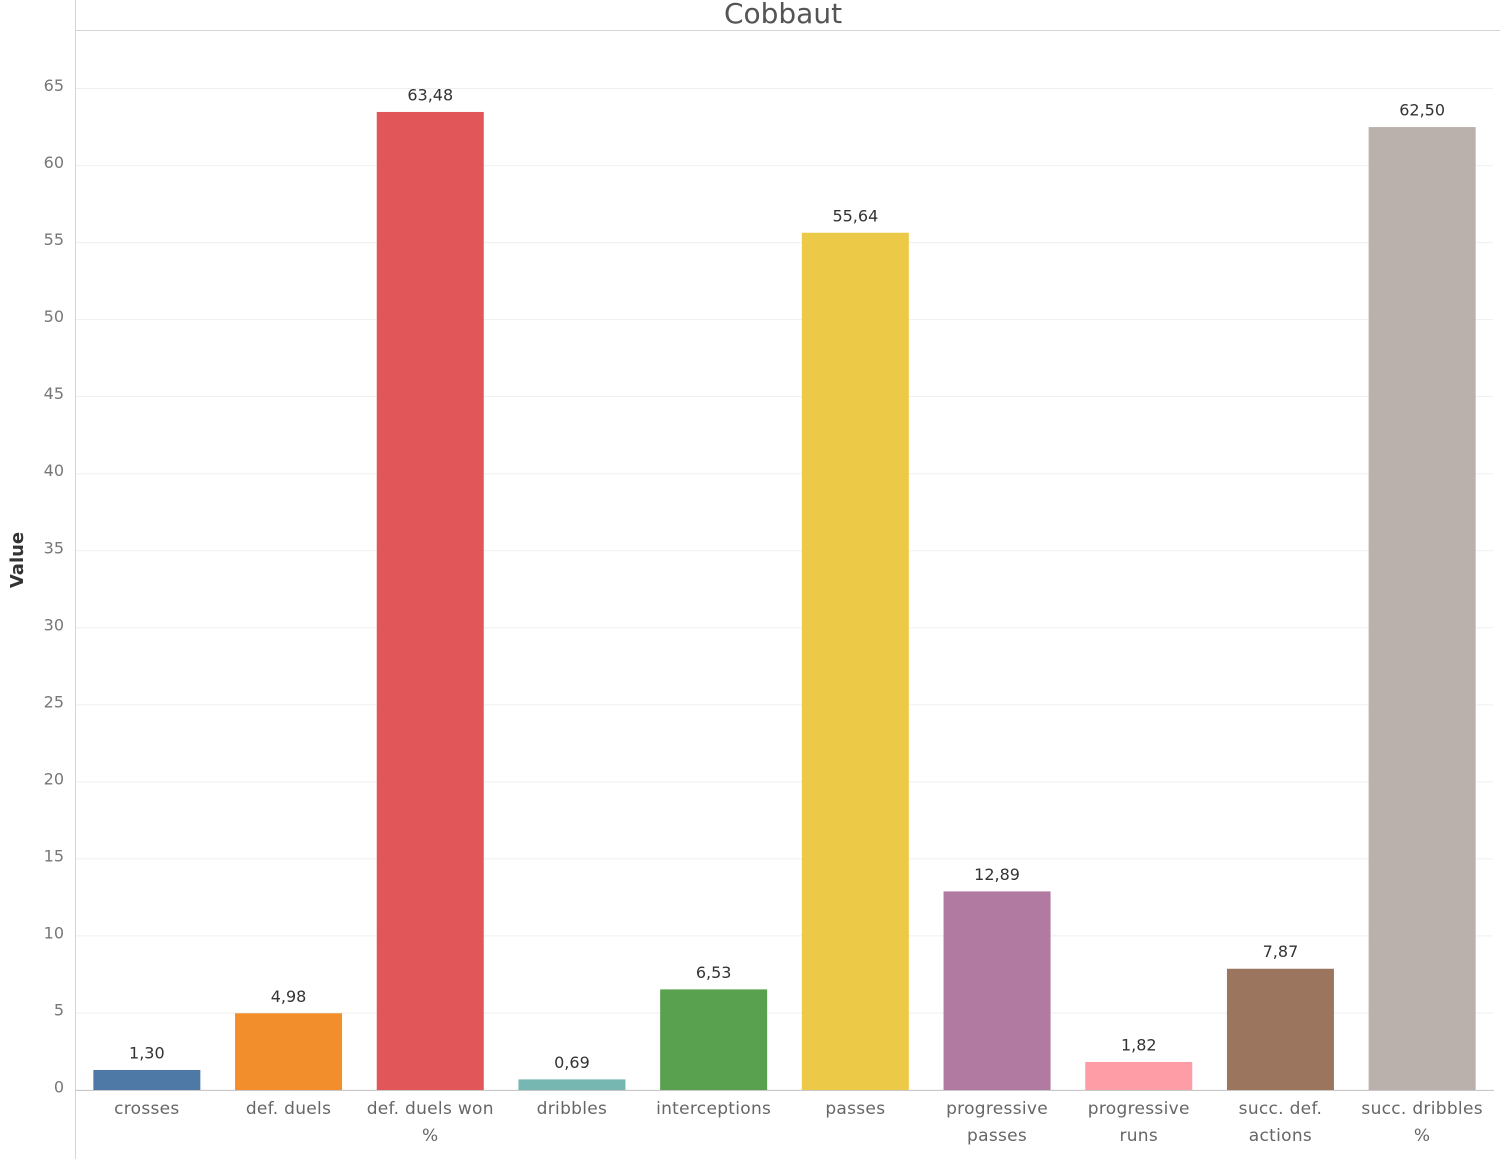 The width and height of the screenshot is (1500, 1159). What do you see at coordinates (147, 1052) in the screenshot?
I see `value-label: 1,30` at bounding box center [147, 1052].